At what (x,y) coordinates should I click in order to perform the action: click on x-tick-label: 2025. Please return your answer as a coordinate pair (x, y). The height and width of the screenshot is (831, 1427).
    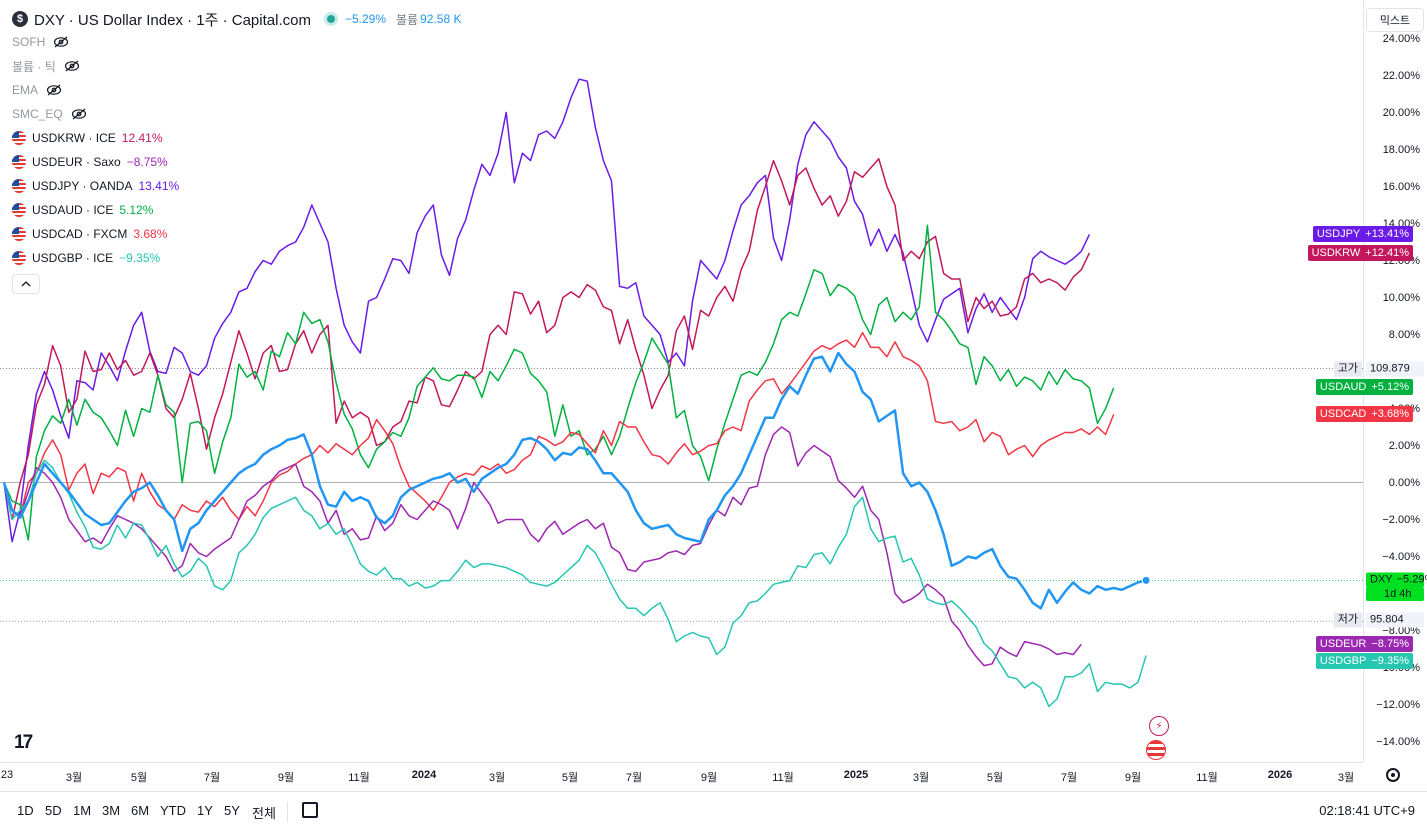
    Looking at the image, I should click on (856, 775).